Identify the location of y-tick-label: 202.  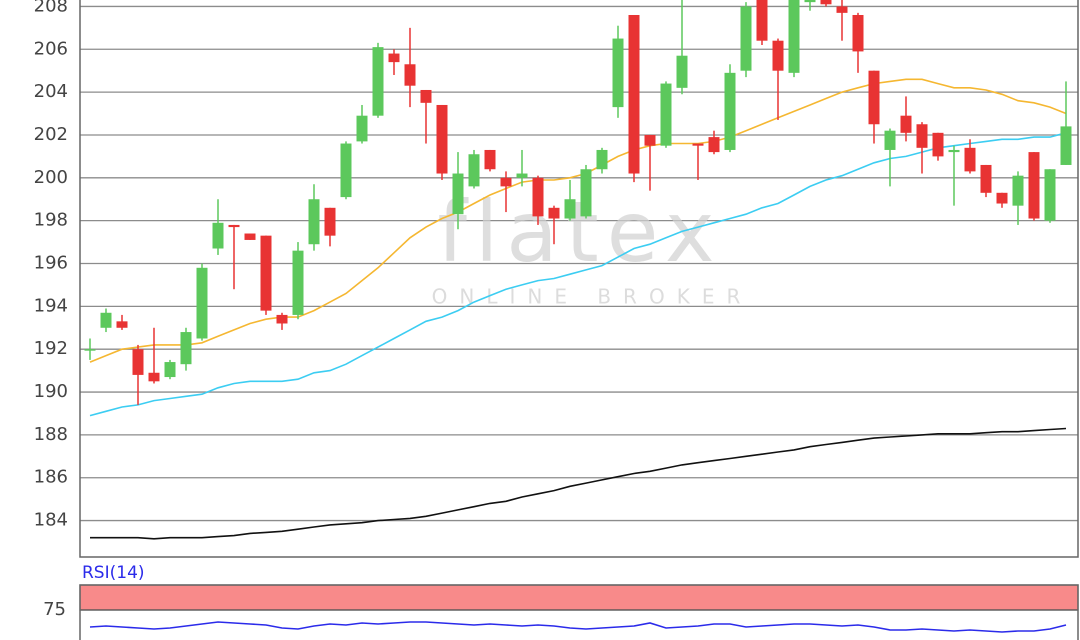
(51, 134).